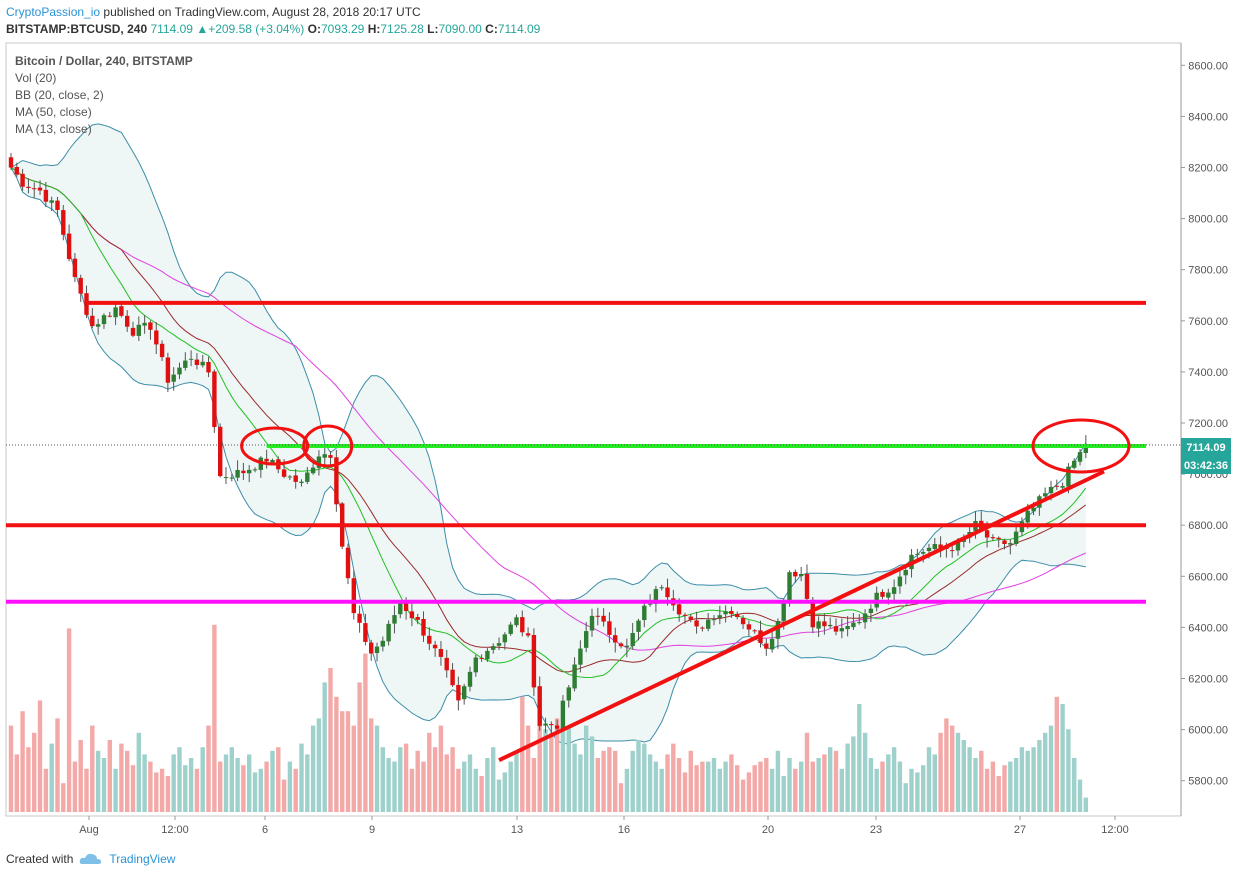 The image size is (1239, 878). I want to click on legend-ma50: MA (50, close), so click(53, 112).